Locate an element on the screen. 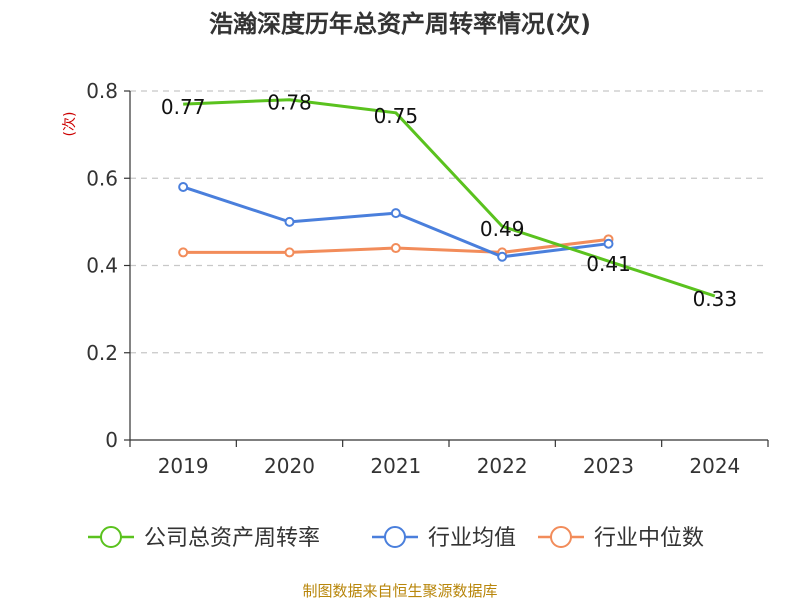 Image resolution: width=800 pixels, height=605 pixels. y-tick-label: 0.6 is located at coordinates (102, 178).